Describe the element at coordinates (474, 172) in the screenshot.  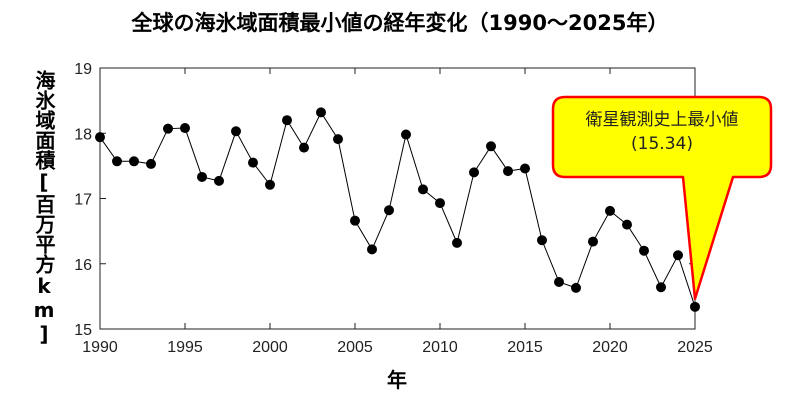
I see `data-point-2012` at that location.